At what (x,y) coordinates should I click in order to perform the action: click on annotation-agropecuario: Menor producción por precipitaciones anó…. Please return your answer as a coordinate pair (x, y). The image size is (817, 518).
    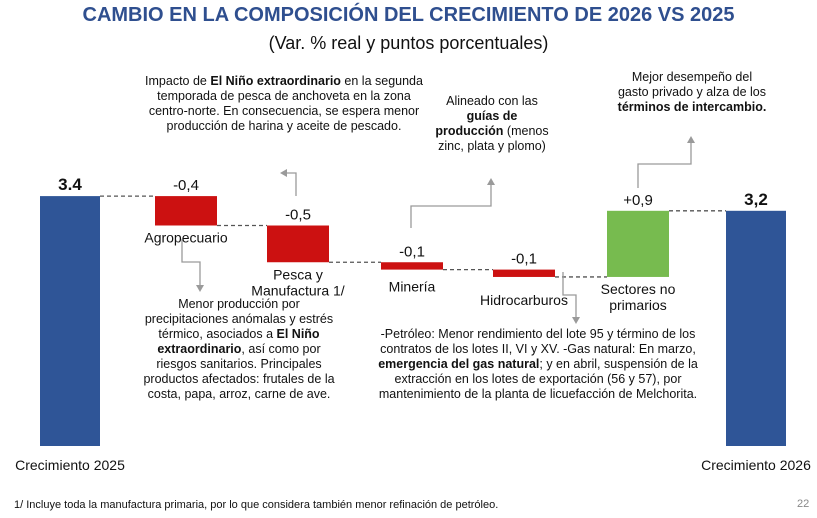
    Looking at the image, I should click on (239, 349).